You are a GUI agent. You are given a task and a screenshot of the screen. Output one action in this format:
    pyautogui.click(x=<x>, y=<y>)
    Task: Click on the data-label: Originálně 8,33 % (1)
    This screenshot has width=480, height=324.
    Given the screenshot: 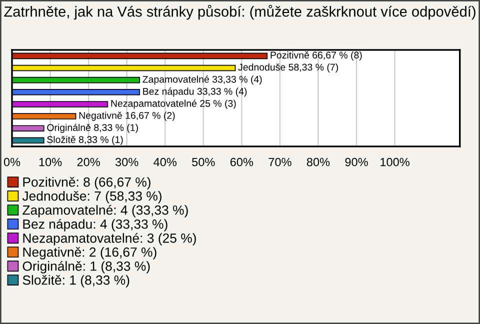 What is the action you would take?
    pyautogui.click(x=92, y=128)
    